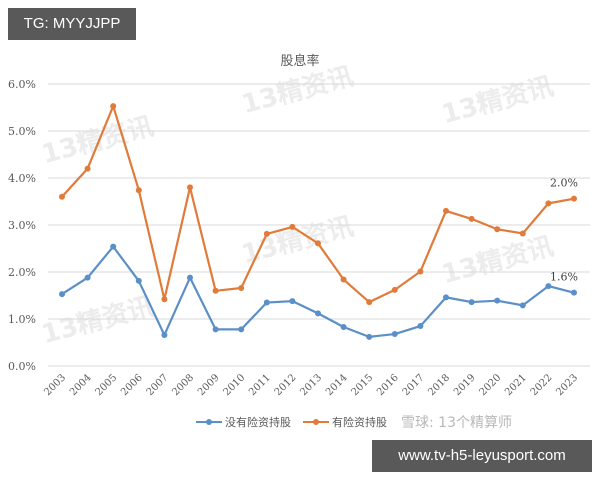  I want to click on legend-item-no-insurance: 没有险资持股, so click(243, 422).